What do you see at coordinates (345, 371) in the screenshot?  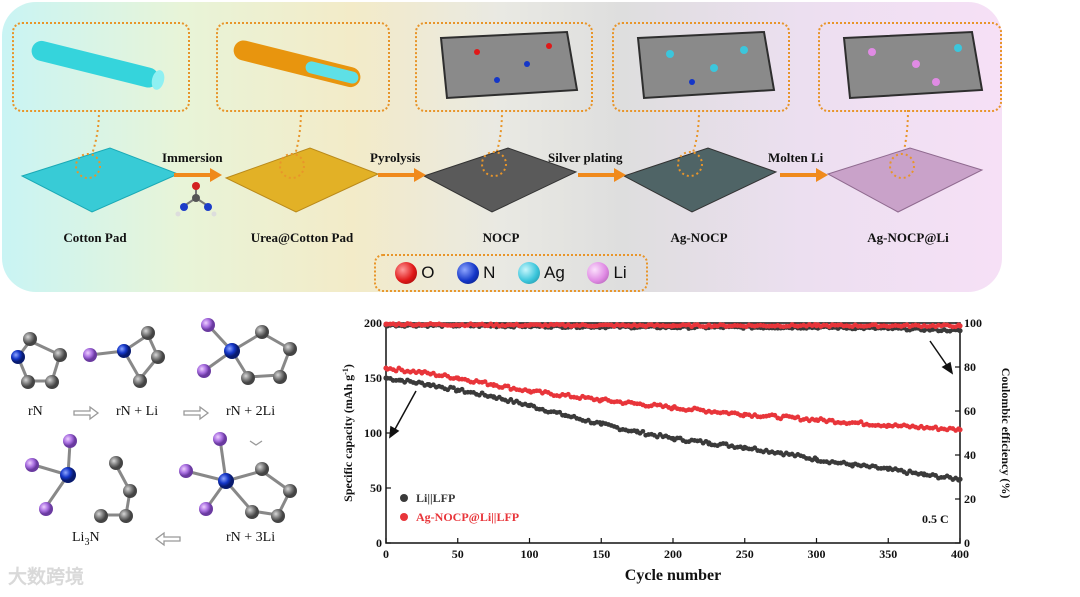 I see `left-y-axis-label-superscript: -1` at bounding box center [345, 371].